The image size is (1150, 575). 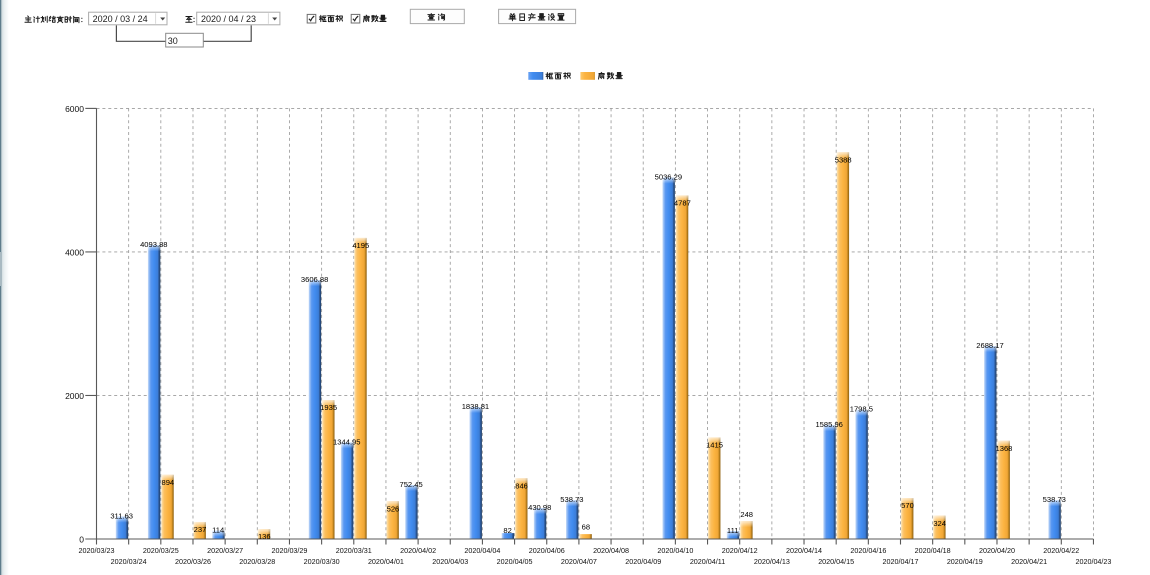 I want to click on svg-text: 1798.5, so click(x=861, y=409).